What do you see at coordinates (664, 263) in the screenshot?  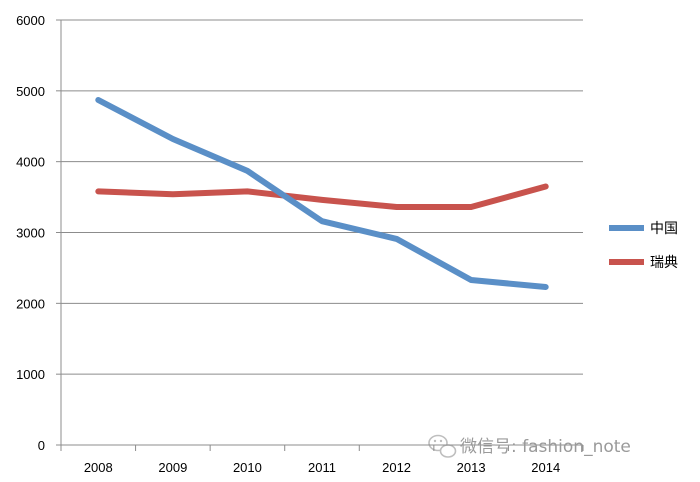 I see `legend-label-sweden: 瑞典` at bounding box center [664, 263].